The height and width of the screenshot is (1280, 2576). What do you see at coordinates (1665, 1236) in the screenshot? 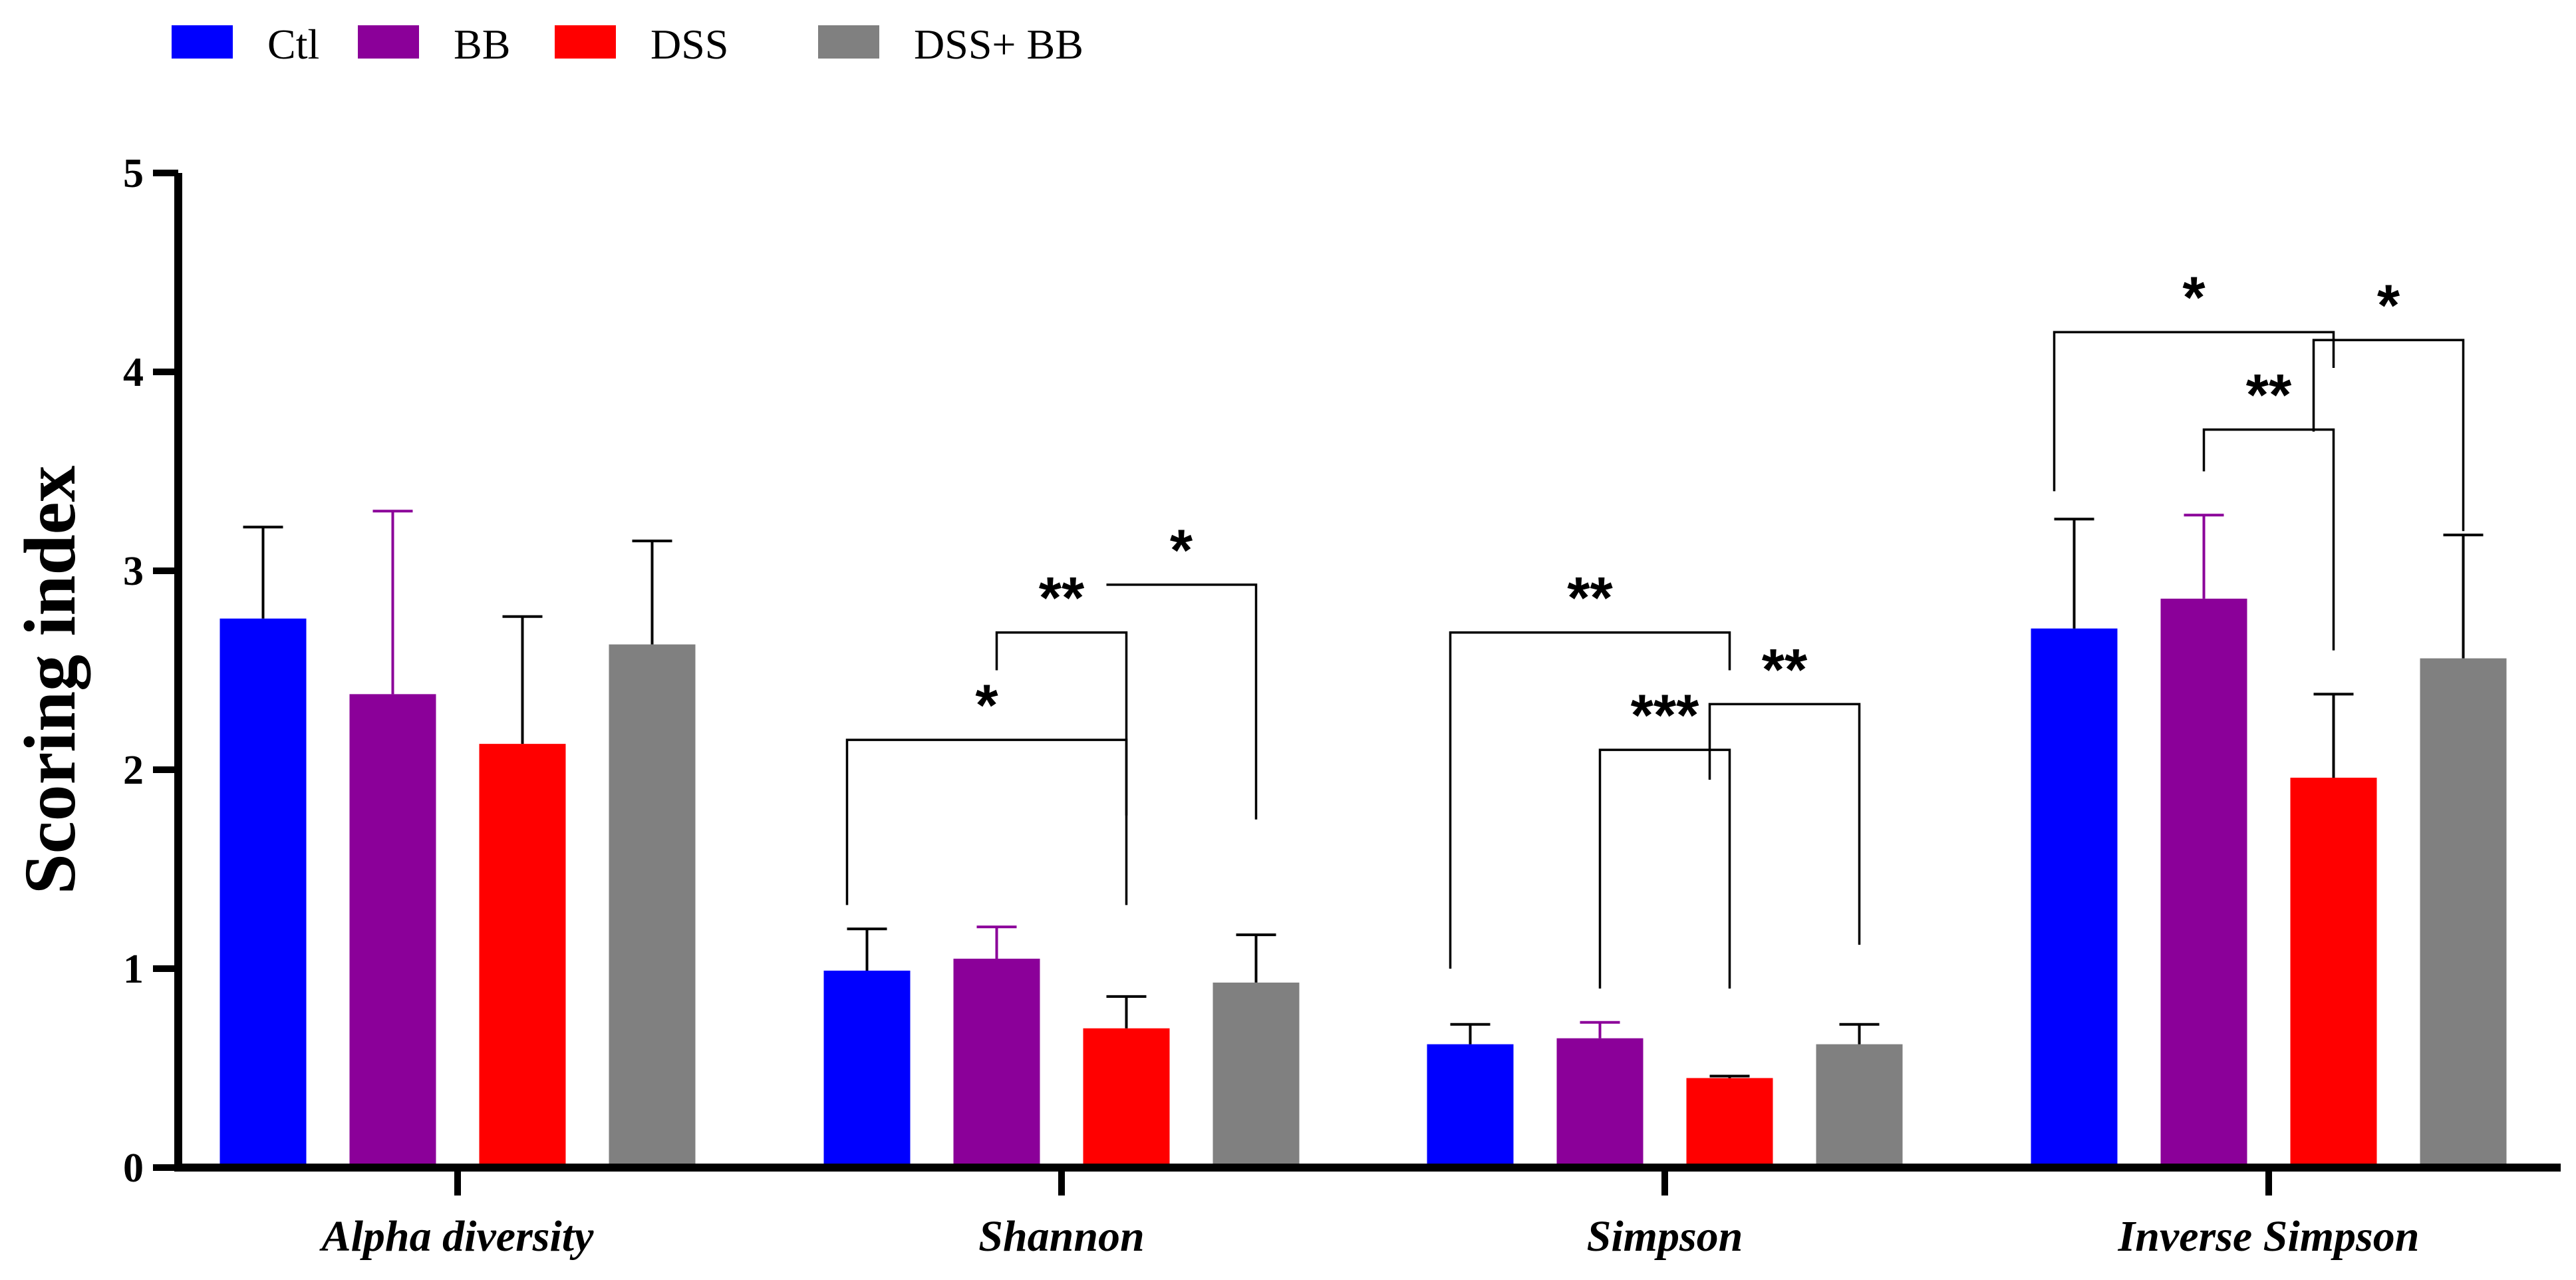
I see `x-tick-label-2: Simpson` at bounding box center [1665, 1236].